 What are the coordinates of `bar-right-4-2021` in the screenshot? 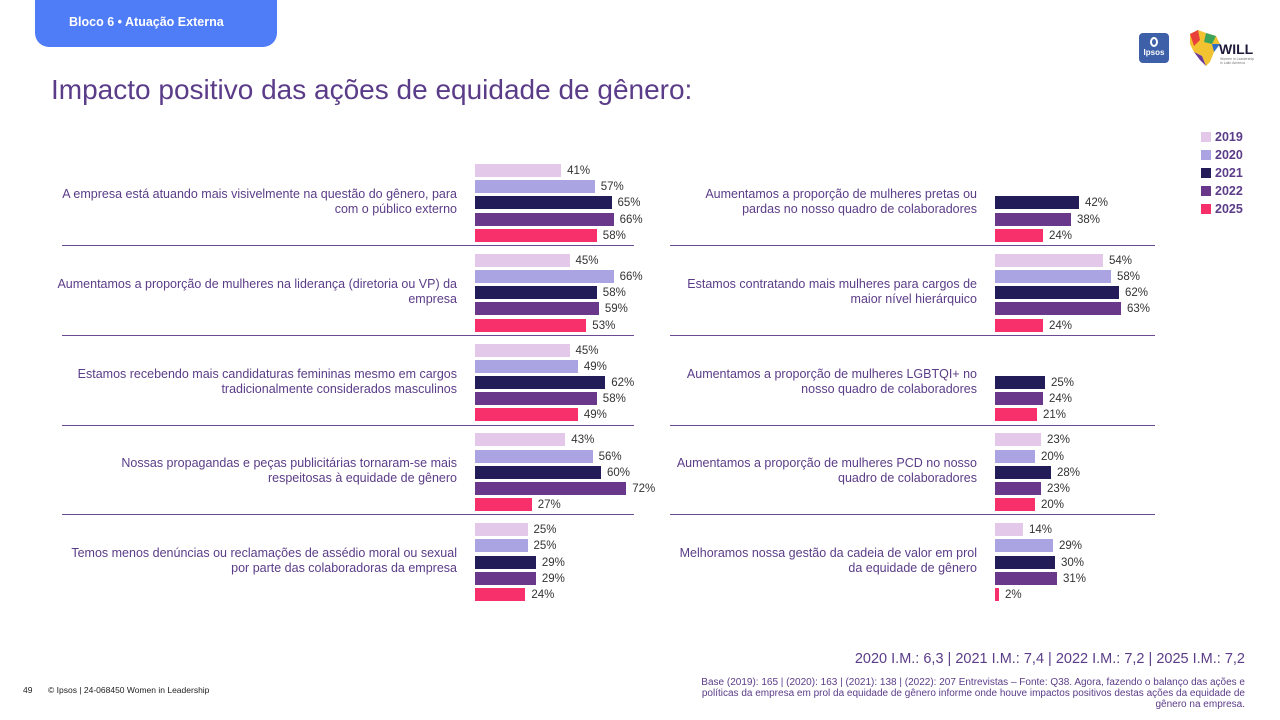 It's located at (1025, 562).